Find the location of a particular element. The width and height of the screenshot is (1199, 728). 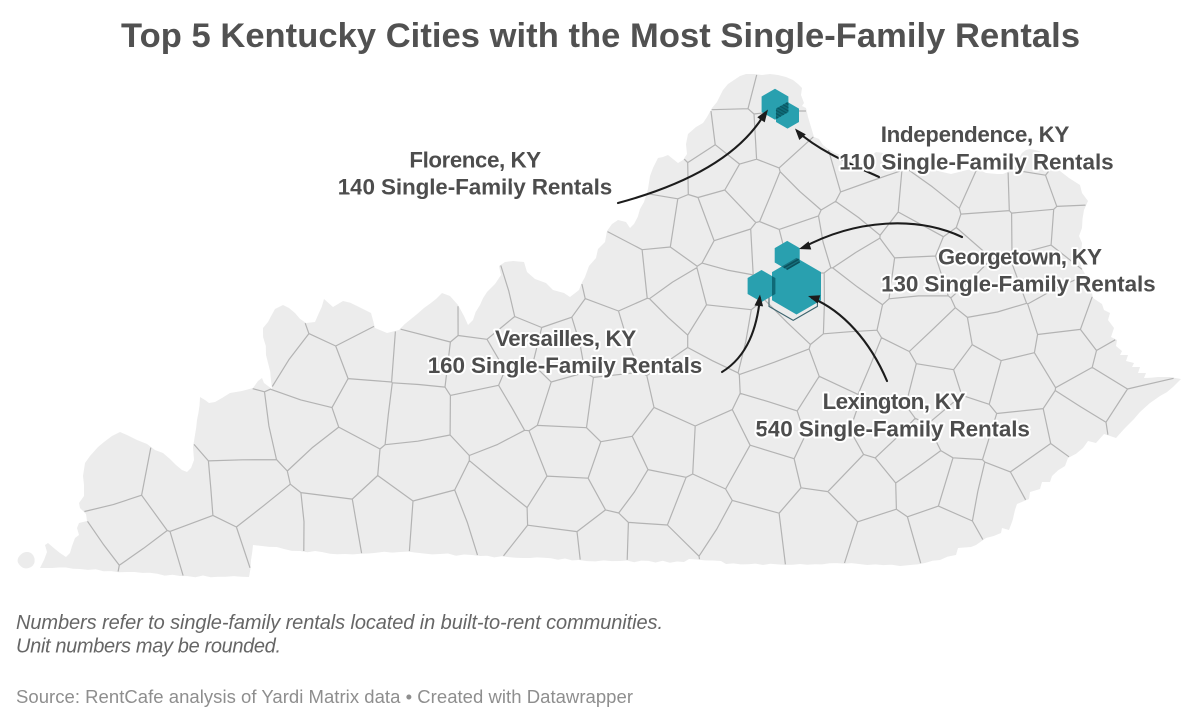

svg-text: Unit numbers may be rounded. is located at coordinates (148, 647).